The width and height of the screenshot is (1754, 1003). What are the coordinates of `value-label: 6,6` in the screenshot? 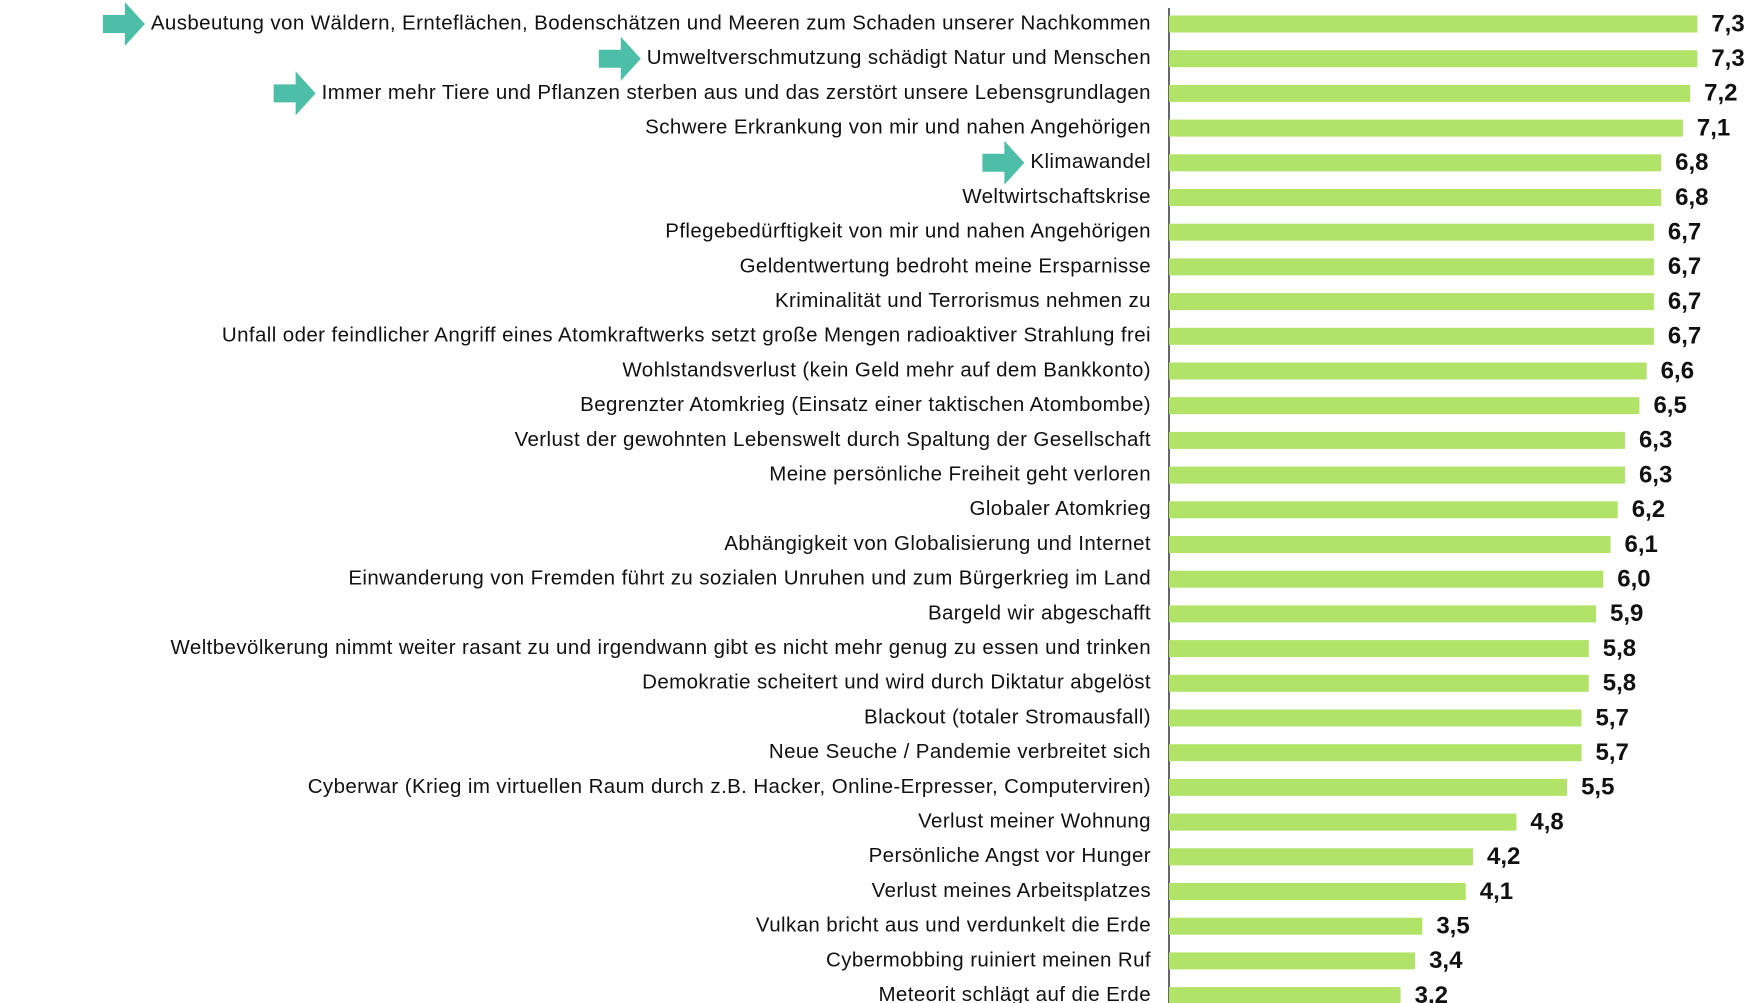 It's located at (1677, 370).